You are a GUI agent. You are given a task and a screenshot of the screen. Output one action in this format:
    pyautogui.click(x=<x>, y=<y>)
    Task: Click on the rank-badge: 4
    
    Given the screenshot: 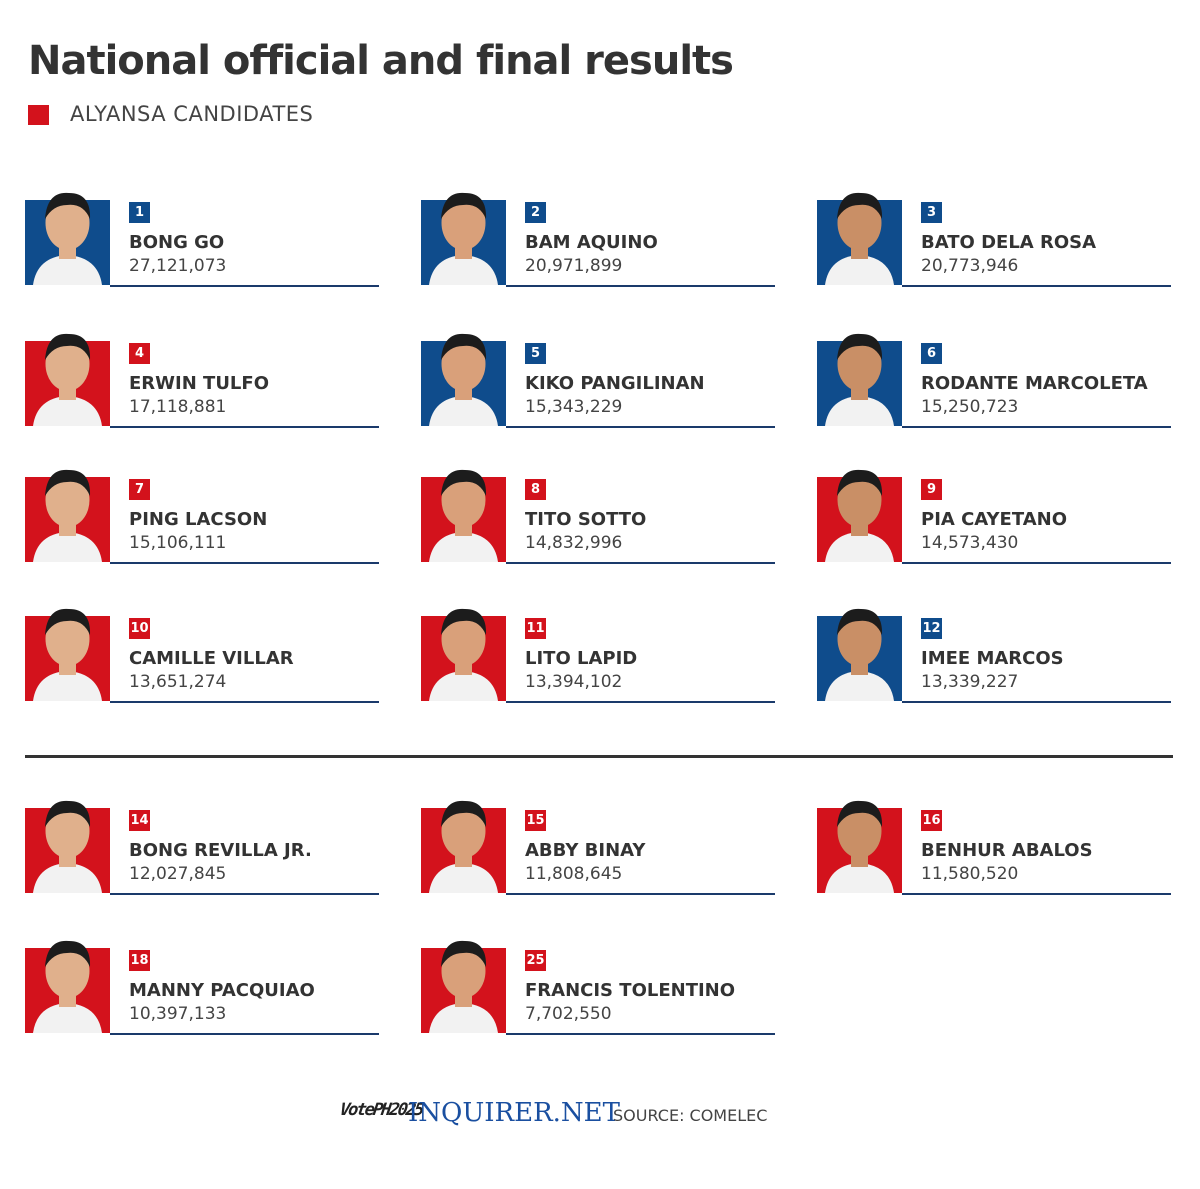 What is the action you would take?
    pyautogui.click(x=139, y=353)
    